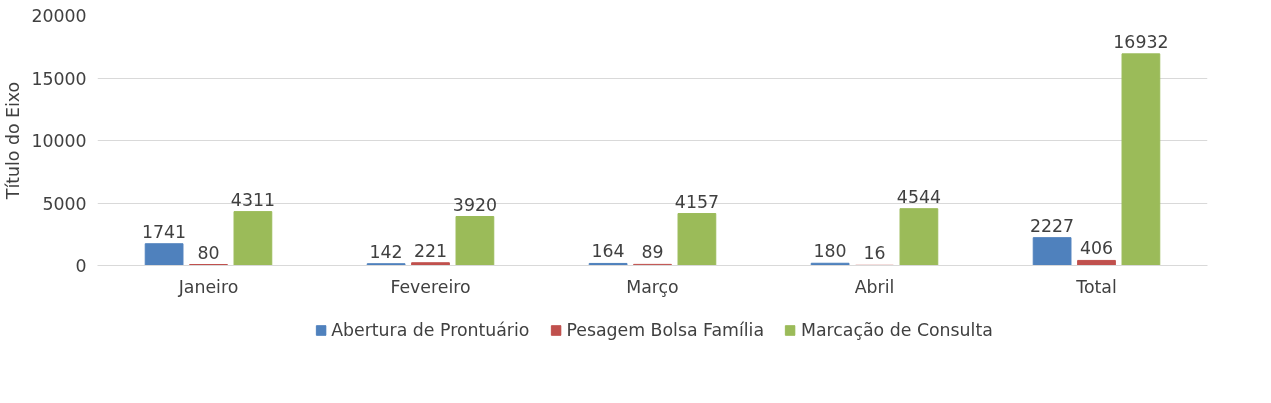  What do you see at coordinates (13, 141) in the screenshot?
I see `y-axis-title: Título do Eixo` at bounding box center [13, 141].